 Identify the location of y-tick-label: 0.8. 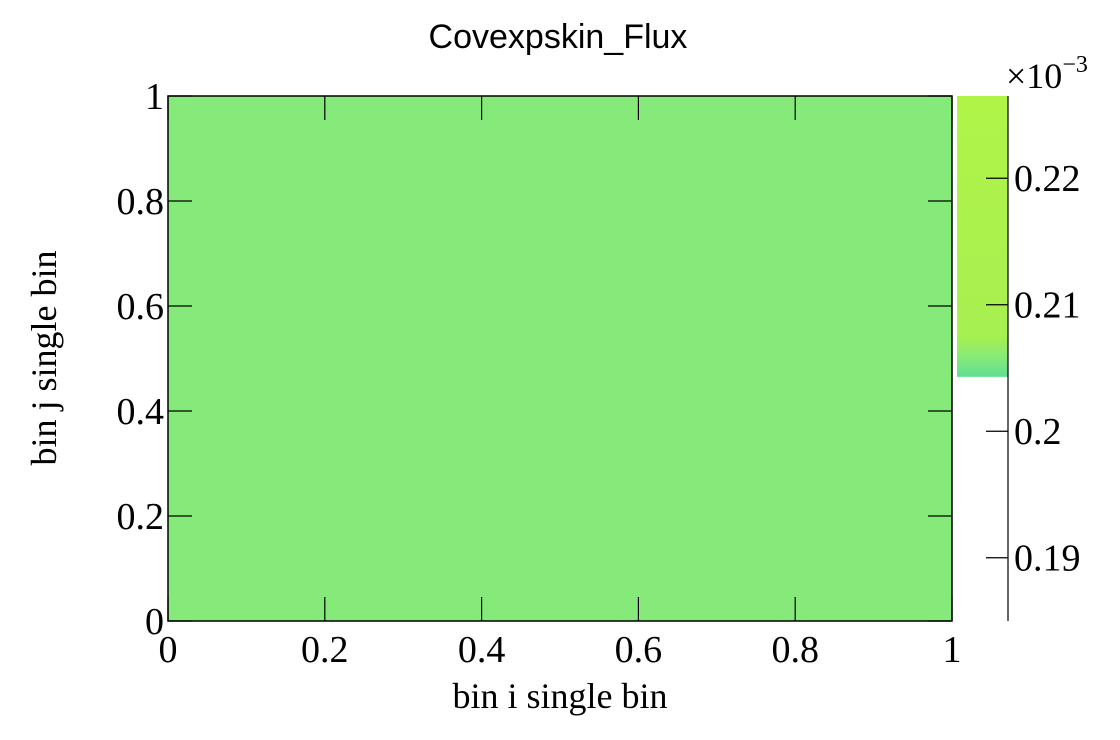
(141, 202).